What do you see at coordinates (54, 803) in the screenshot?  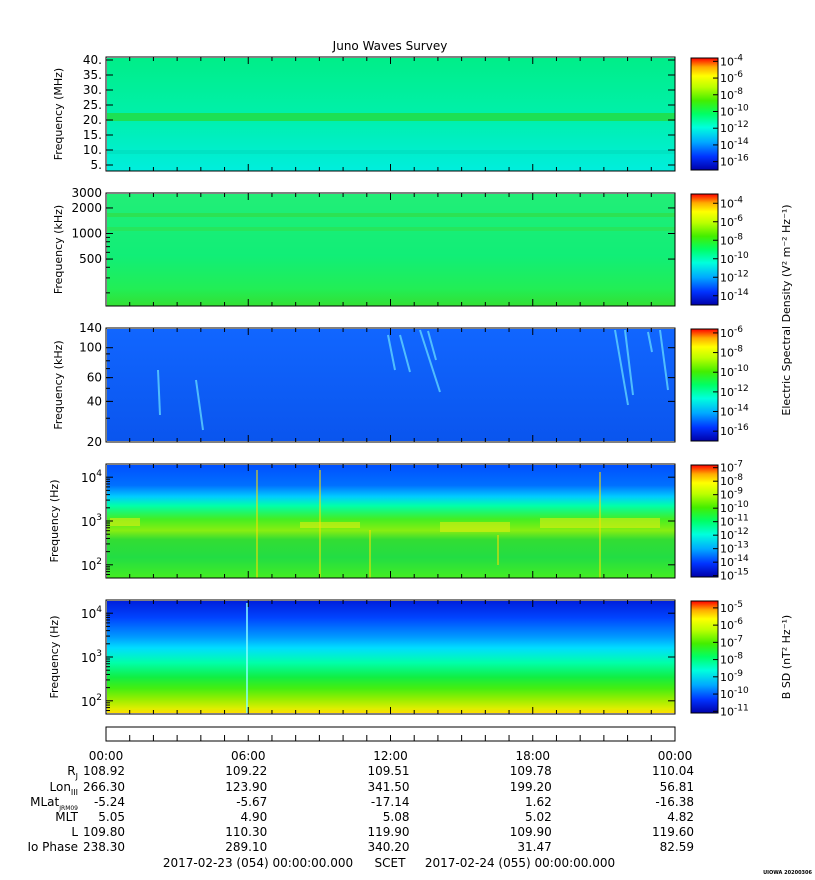 I see `ephem-label: MLatJRM09` at bounding box center [54, 803].